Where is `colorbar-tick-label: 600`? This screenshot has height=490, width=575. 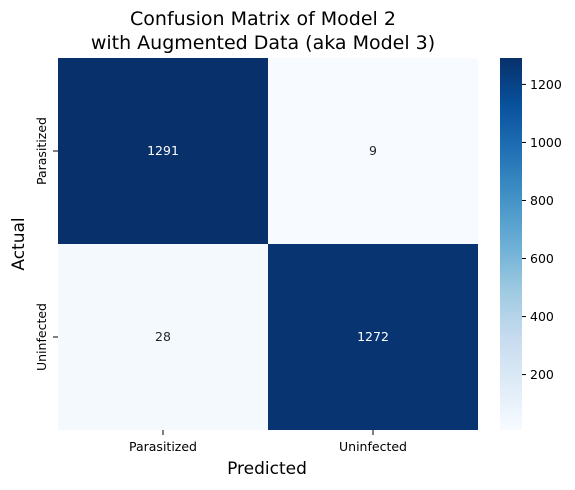 colorbar-tick-label: 600 is located at coordinates (542, 258).